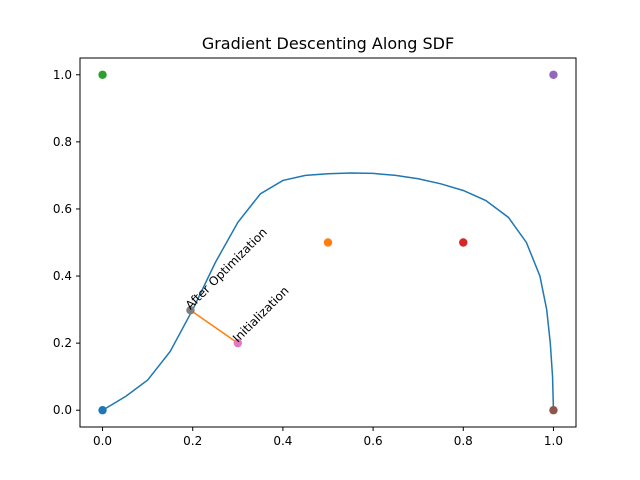  I want to click on y-tick-label: 0.2, so click(62, 343).